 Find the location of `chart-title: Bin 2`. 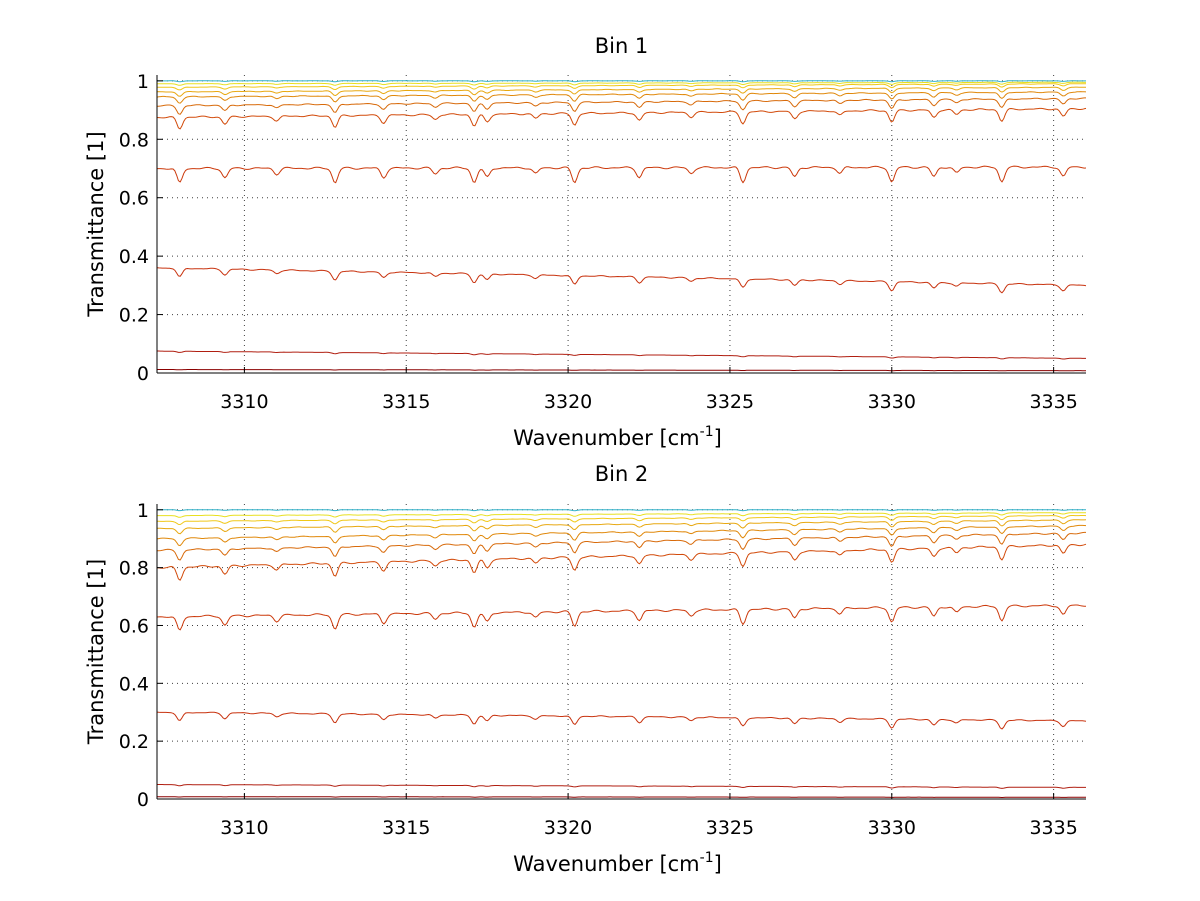

chart-title: Bin 2 is located at coordinates (622, 474).